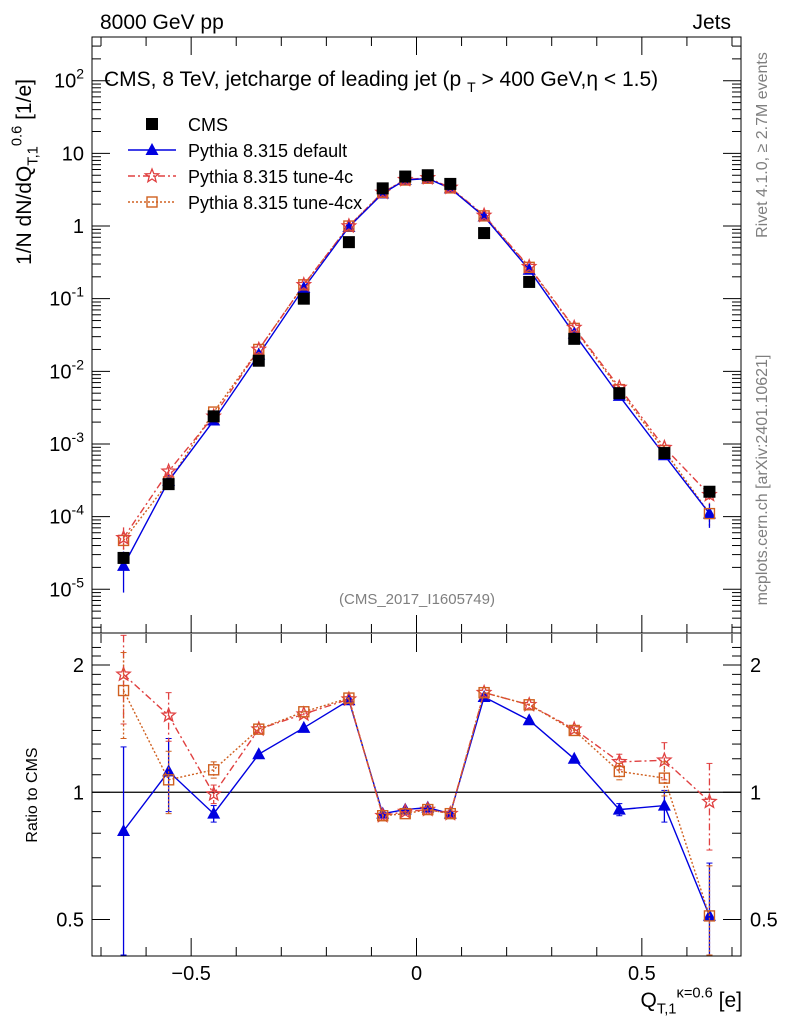 Image resolution: width=786 pixels, height=1024 pixels. Describe the element at coordinates (416, 745) in the screenshot. I see `ratio-line` at that location.